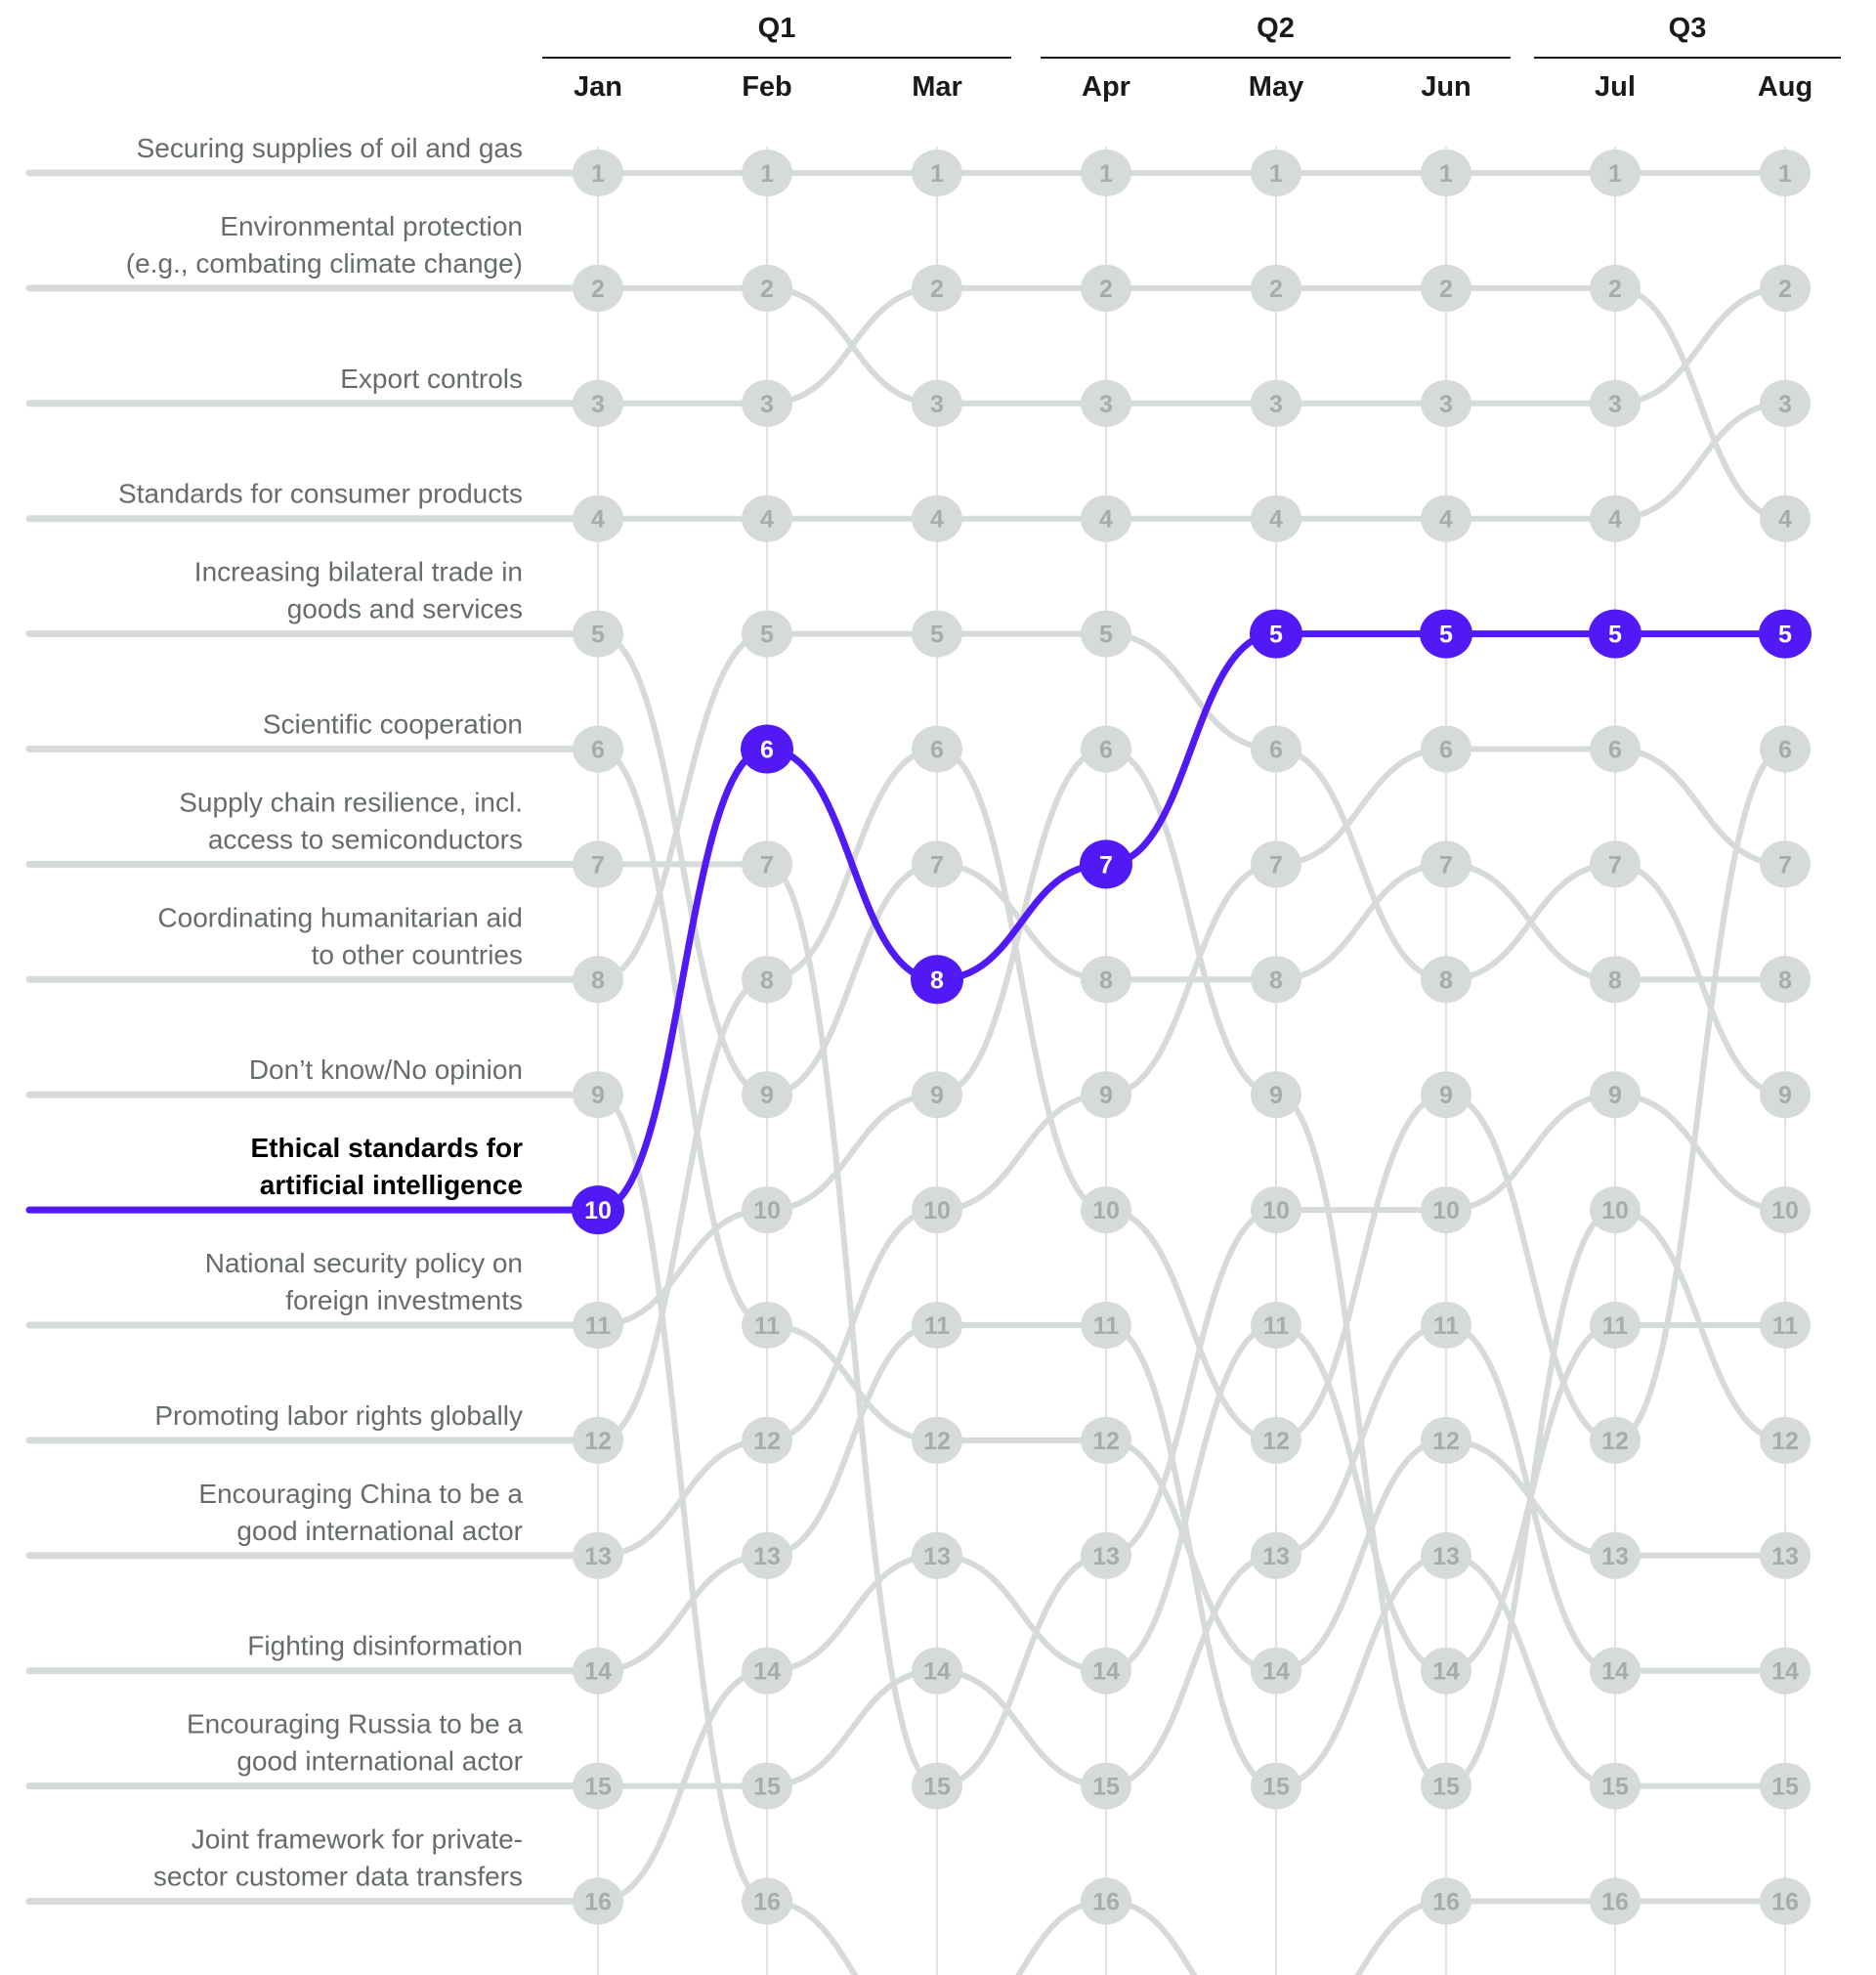 The height and width of the screenshot is (1975, 1876). What do you see at coordinates (379, 1531) in the screenshot?
I see `series-label: good international actor` at bounding box center [379, 1531].